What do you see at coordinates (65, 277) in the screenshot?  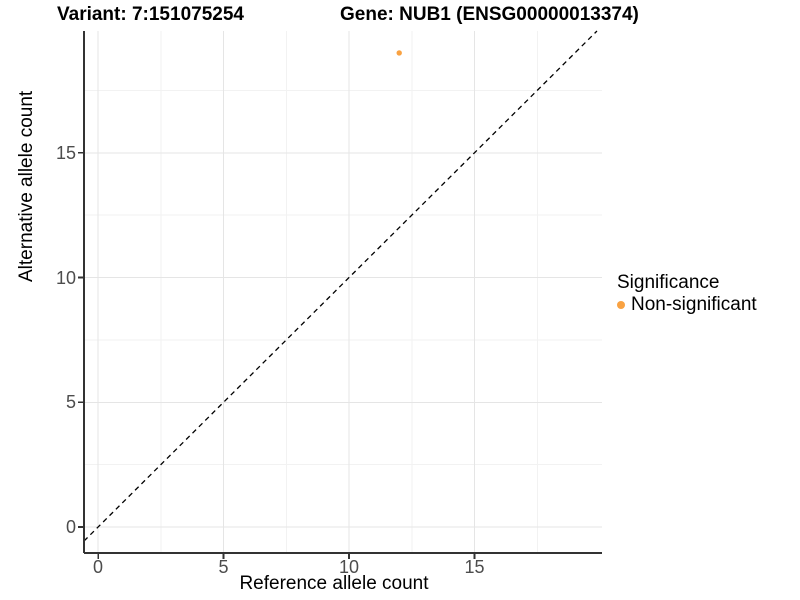 I see `y-tick-label: 10` at bounding box center [65, 277].